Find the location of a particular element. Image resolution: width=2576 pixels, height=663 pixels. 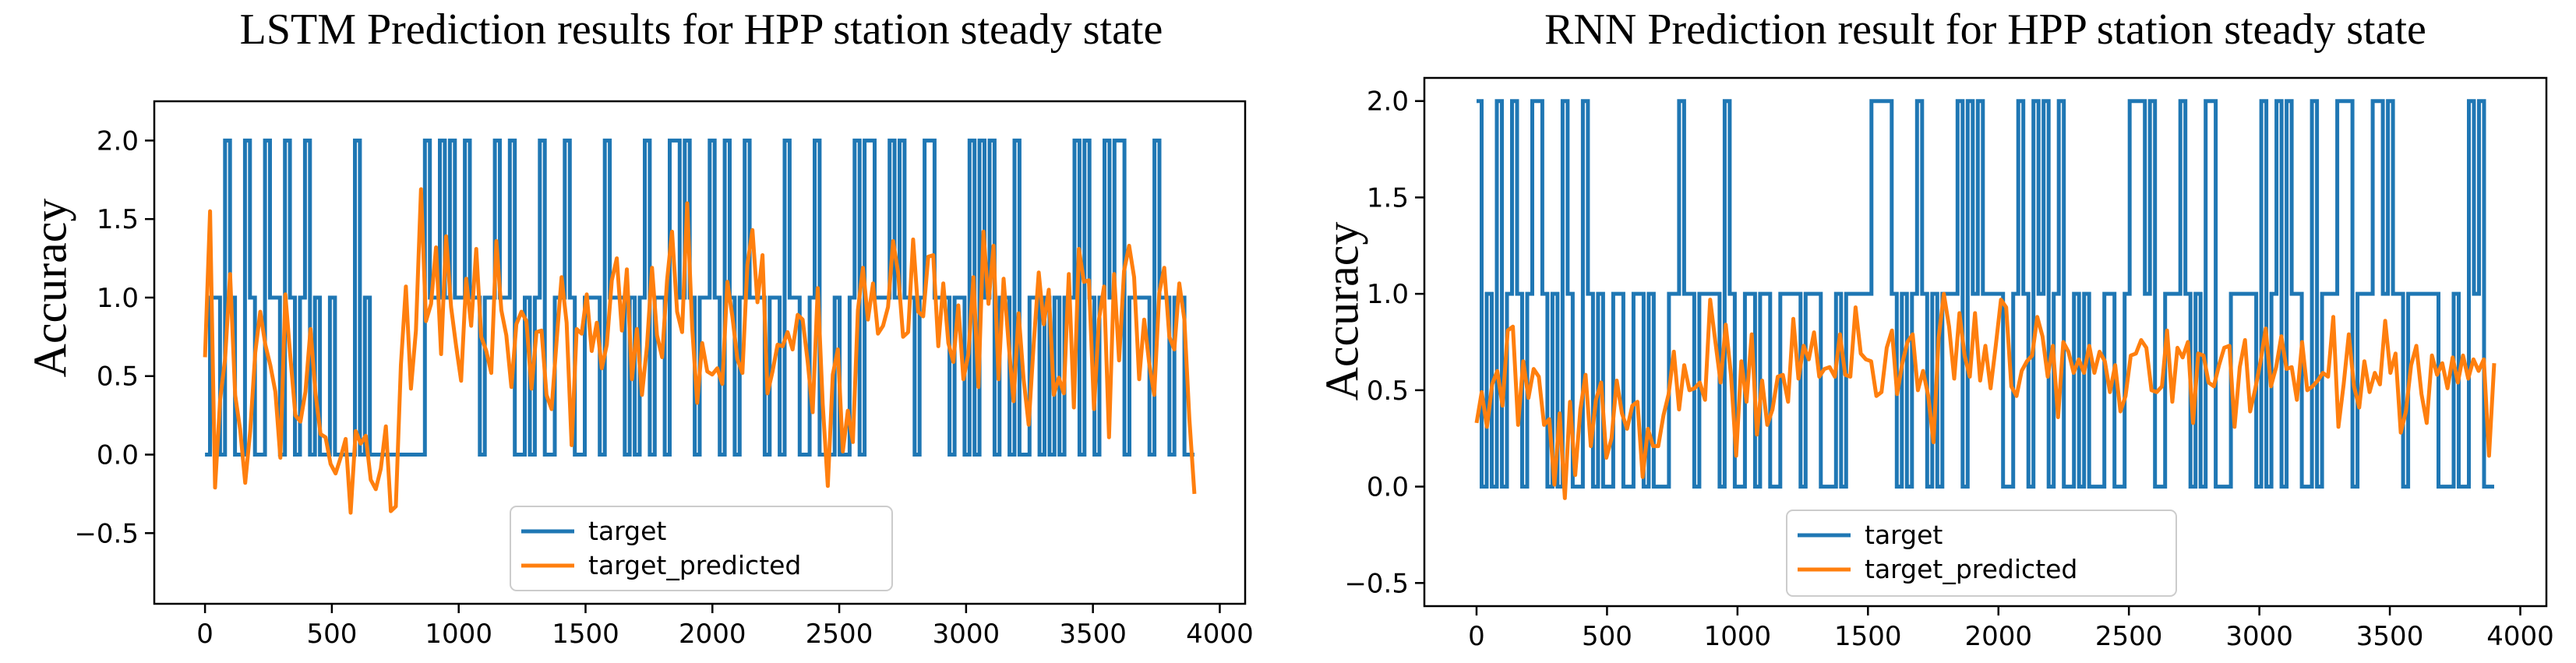

lstm-legend-box is located at coordinates (701, 548).